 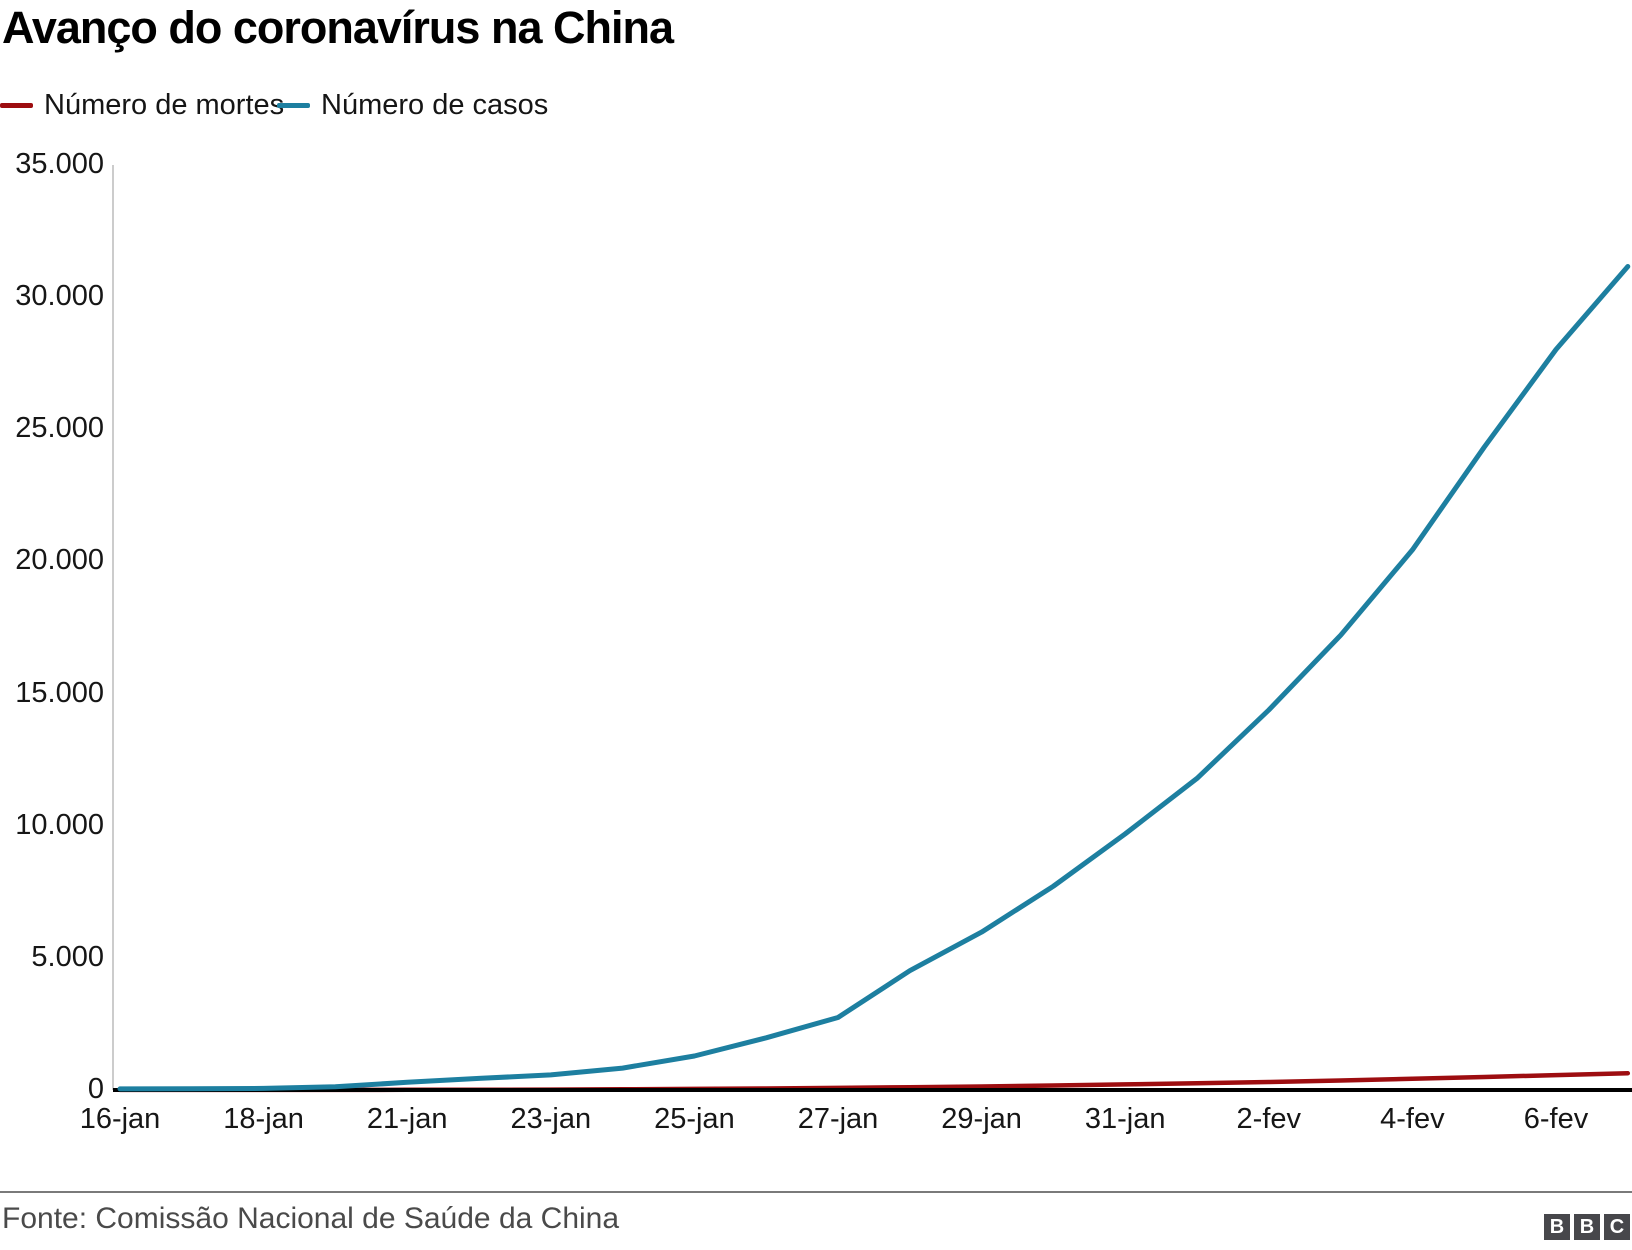 What do you see at coordinates (59, 824) in the screenshot?
I see `y-tick-label: 10.000` at bounding box center [59, 824].